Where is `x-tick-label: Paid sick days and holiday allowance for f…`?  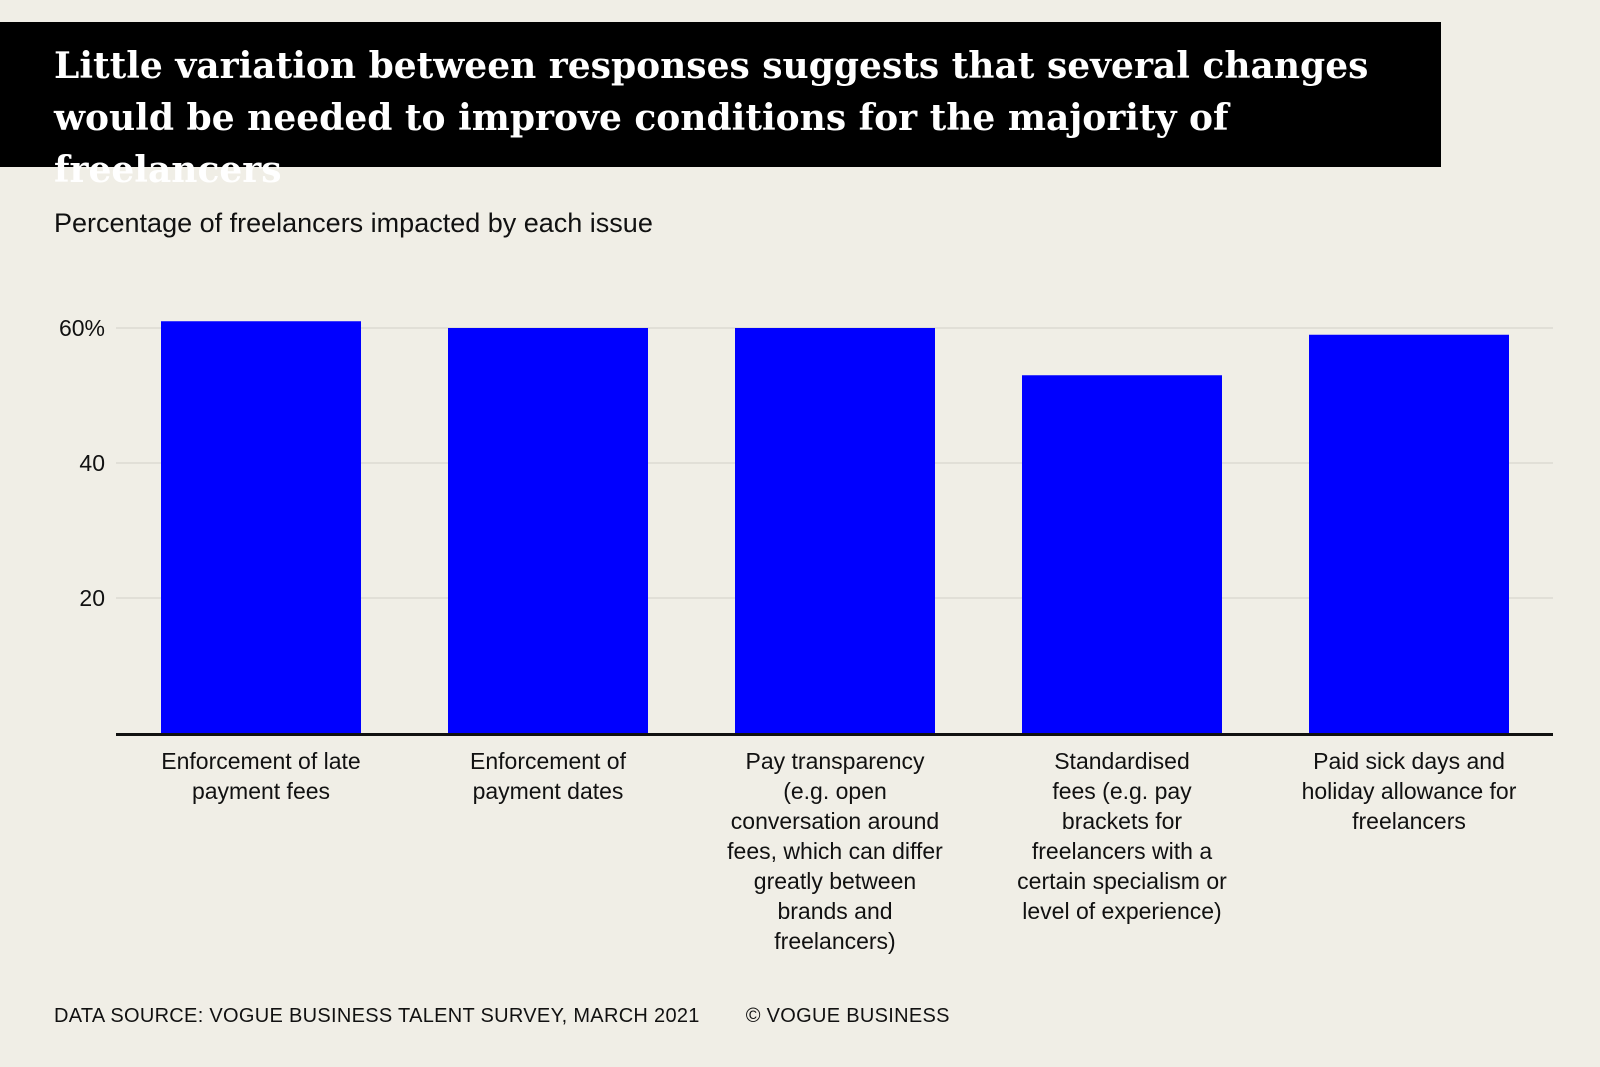
x-tick-label: Paid sick days and holiday allowance for f… is located at coordinates (1409, 791).